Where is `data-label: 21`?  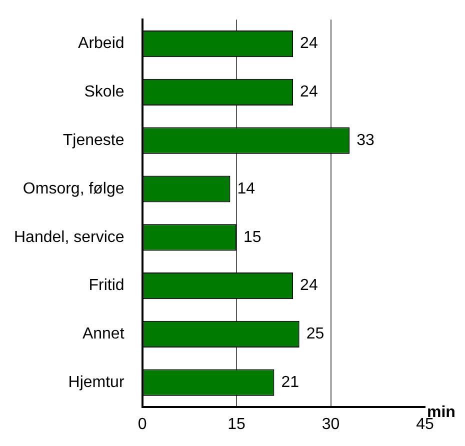 data-label: 21 is located at coordinates (290, 383).